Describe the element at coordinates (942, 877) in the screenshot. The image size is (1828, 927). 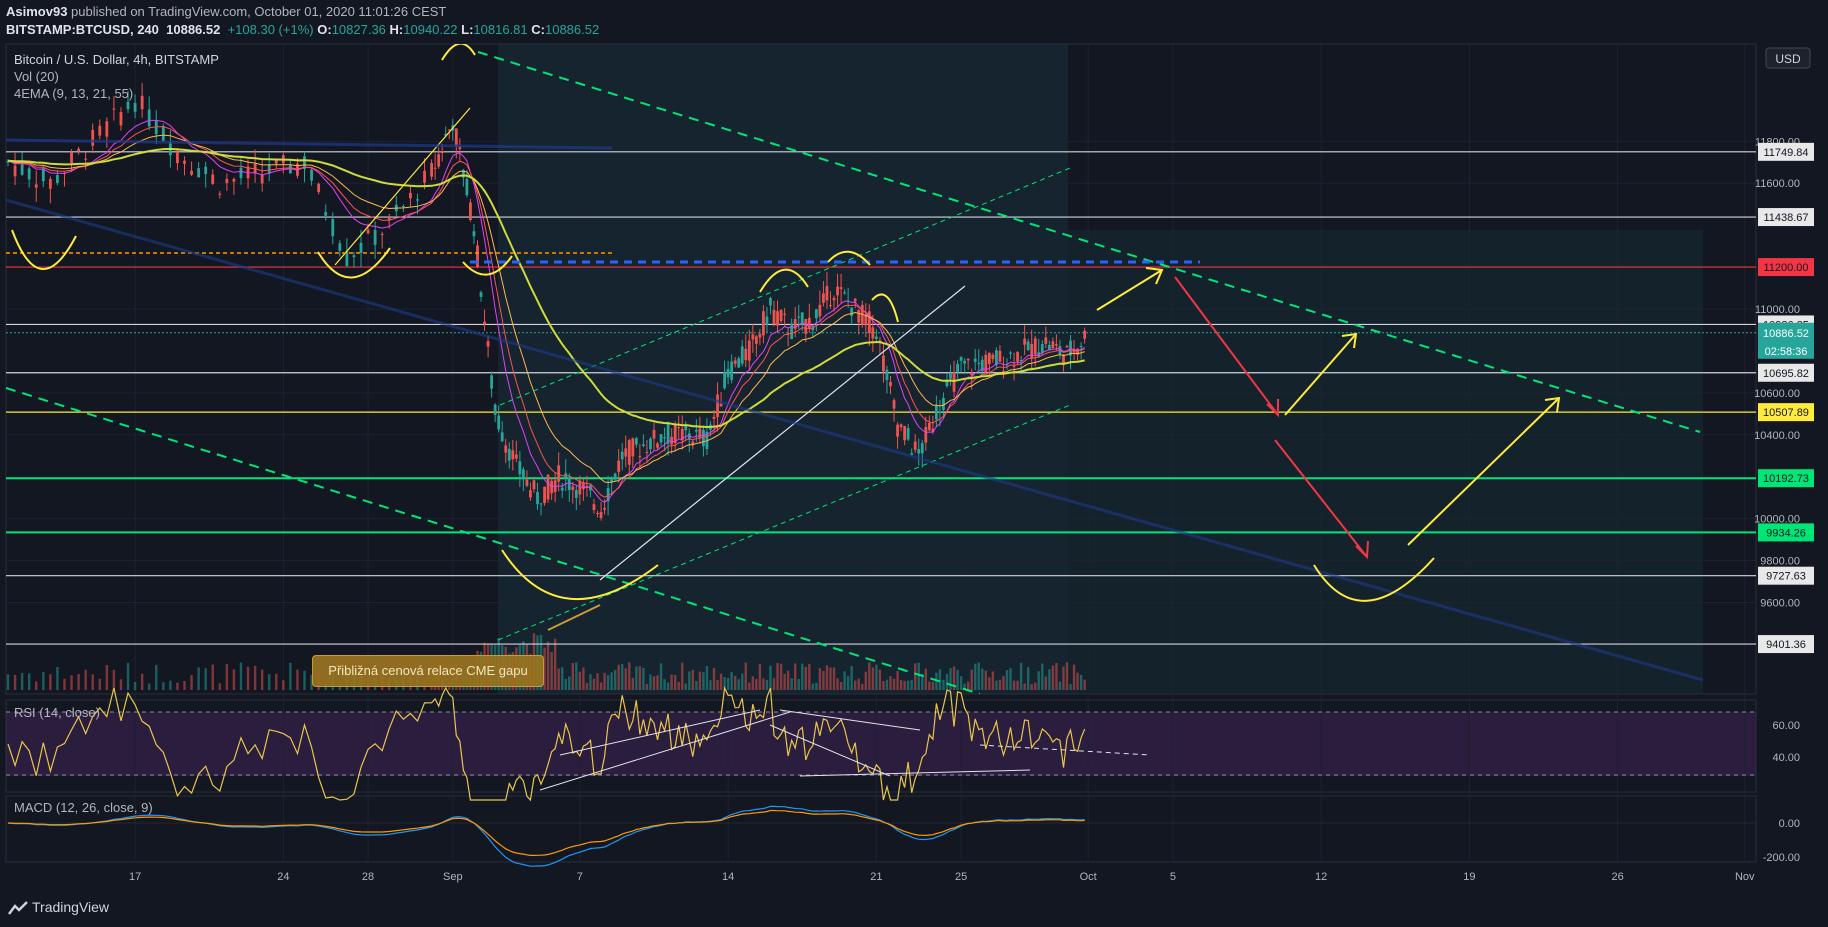
I see `time-axis: 17 24 28 Sep 7 14 21 25 Oct 5 12 19 26 Nov` at that location.